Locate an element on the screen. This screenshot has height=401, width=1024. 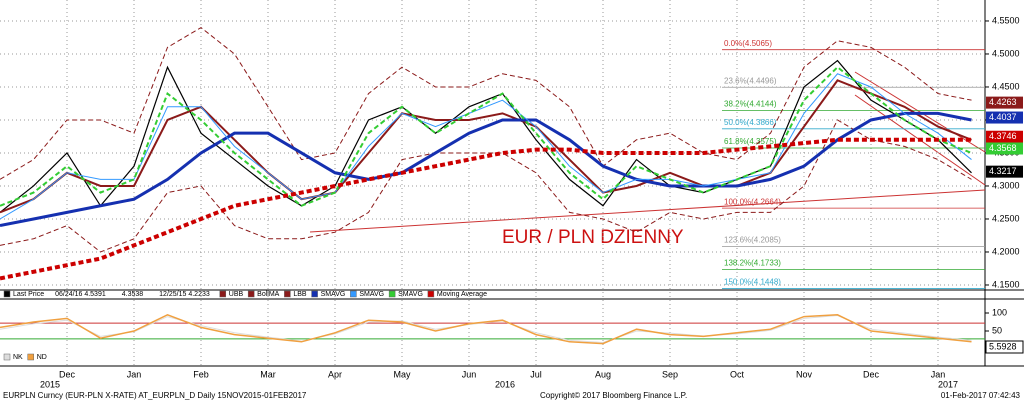
fib-label: 100.0%(4.2664) is located at coordinates (752, 201).